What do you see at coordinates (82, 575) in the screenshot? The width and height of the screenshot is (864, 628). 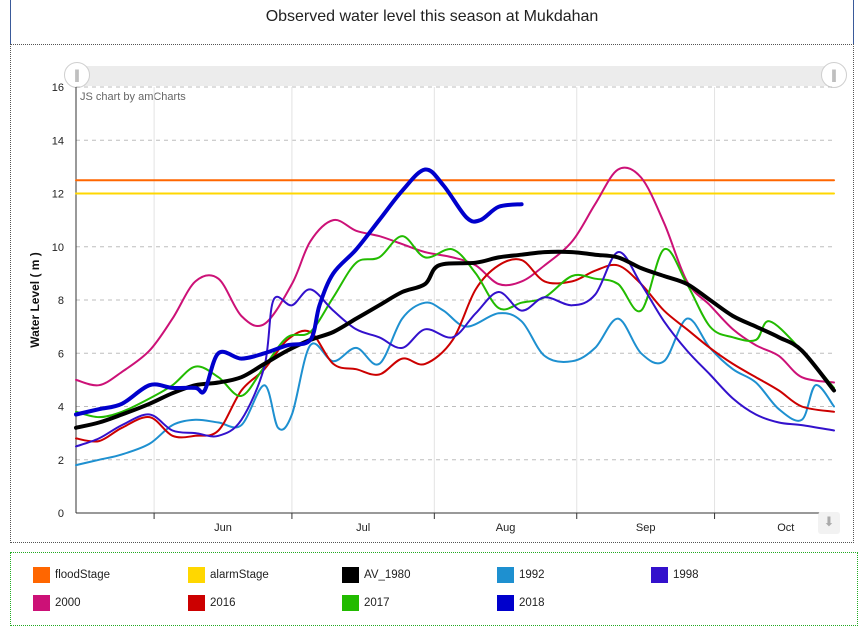 I see `legend-label: floodStage` at bounding box center [82, 575].